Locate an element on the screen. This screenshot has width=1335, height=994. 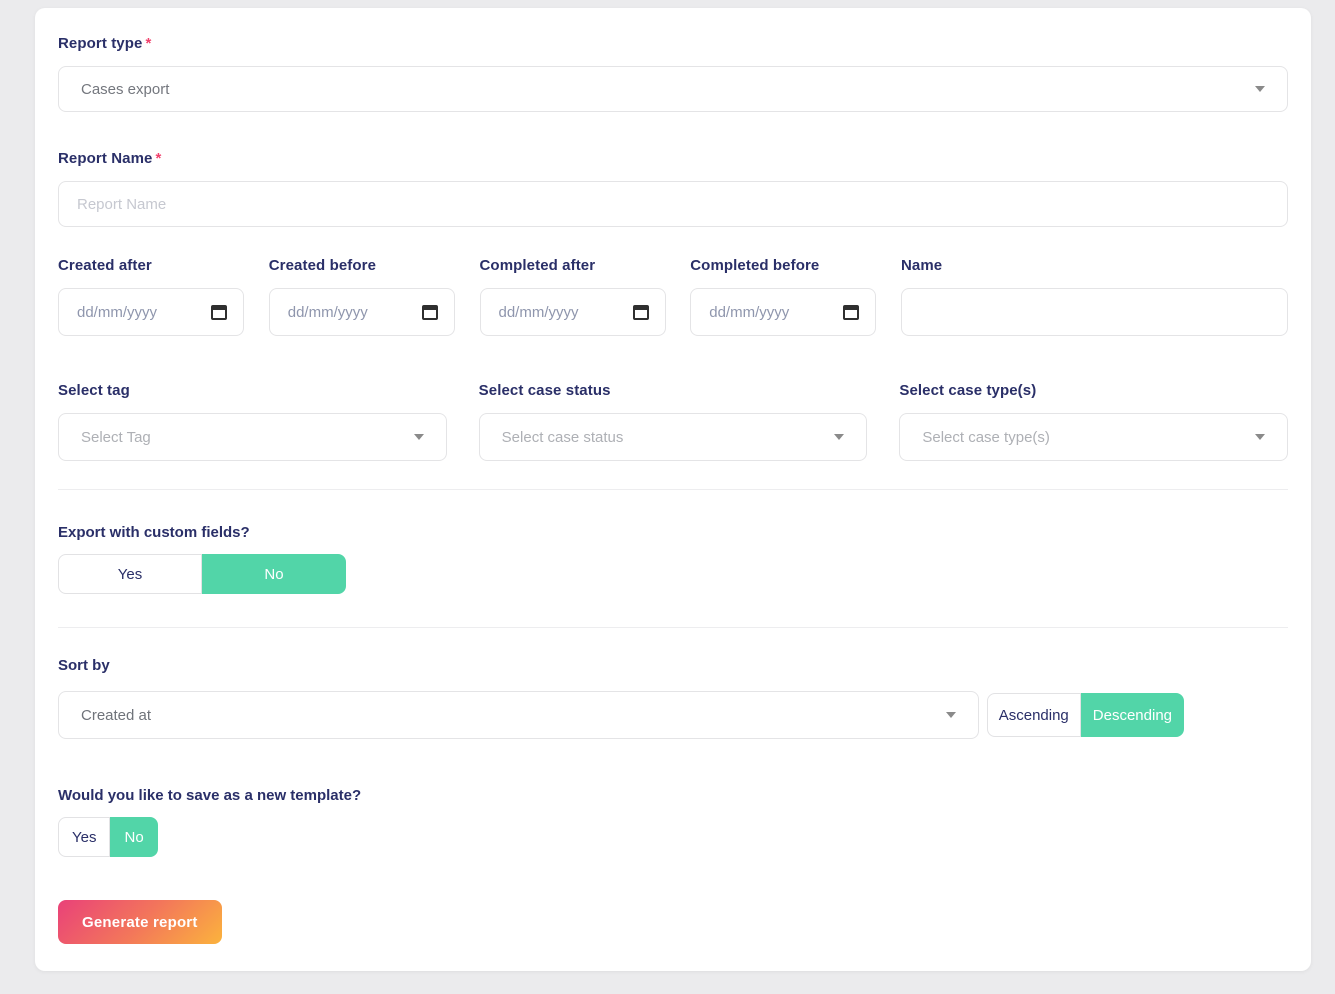
report-type-select: Cases export is located at coordinates (673, 89).